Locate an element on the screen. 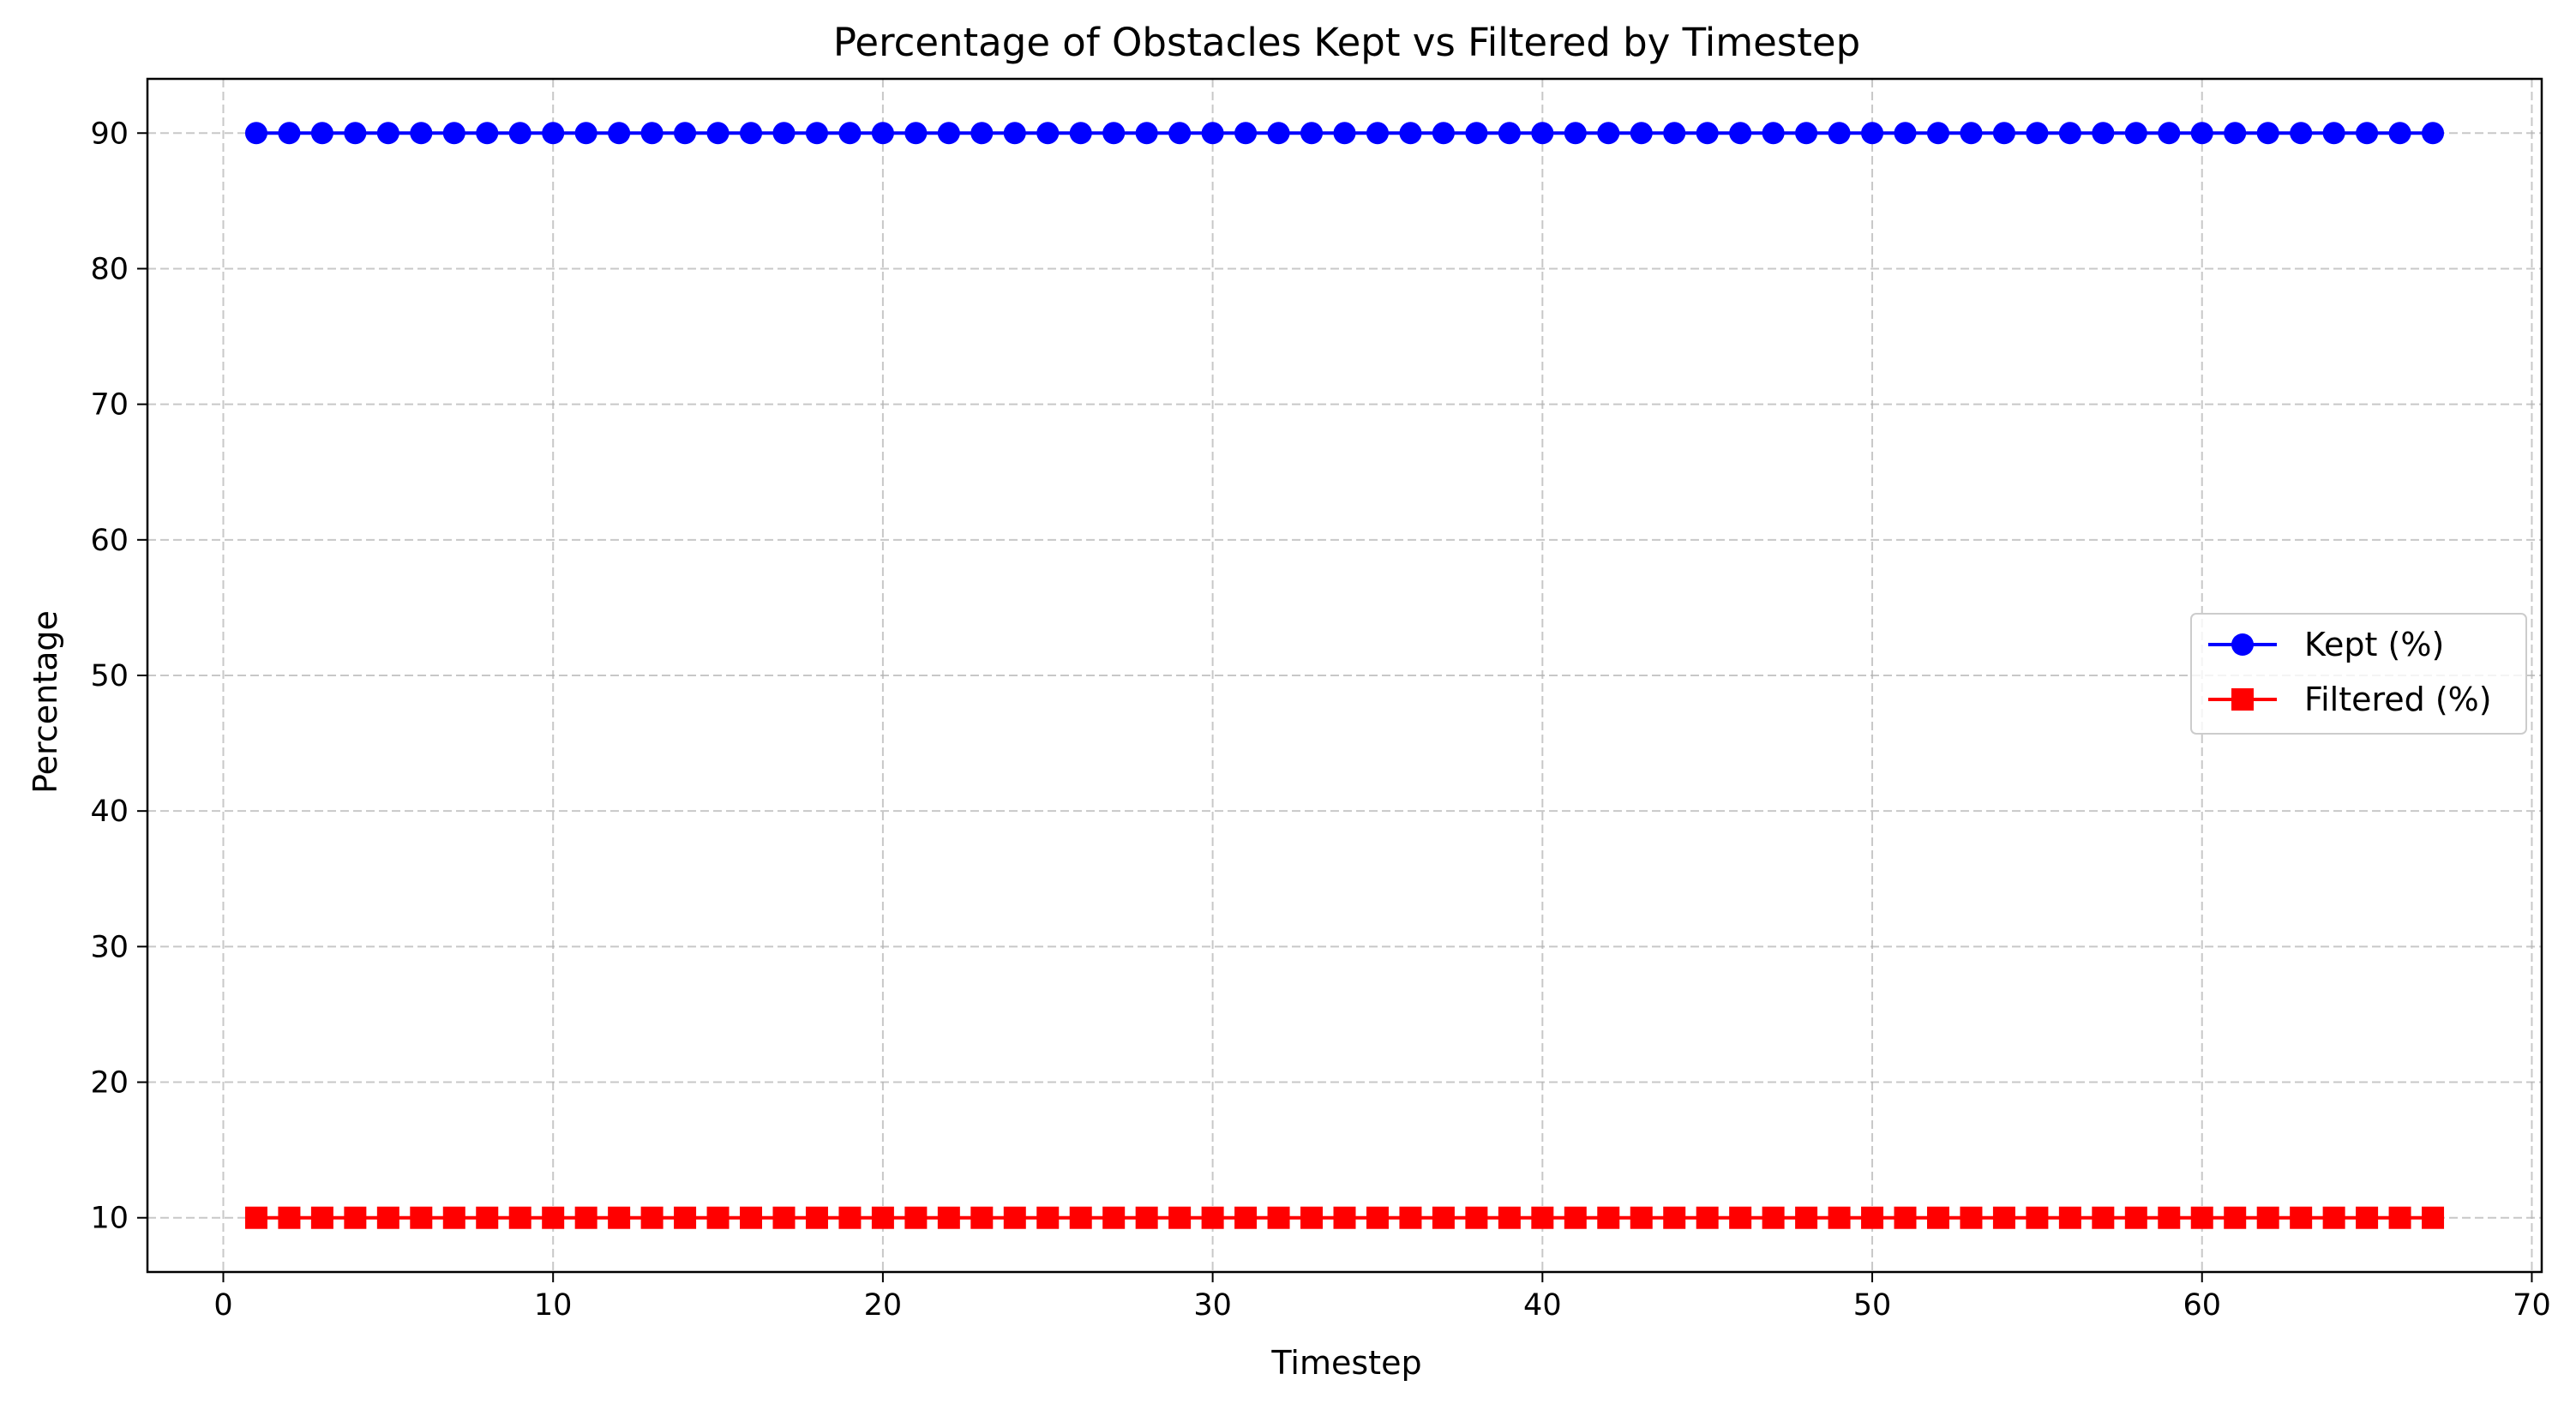 Image resolution: width=2576 pixels, height=1404 pixels. y-tick-label: 70 is located at coordinates (109, 405).